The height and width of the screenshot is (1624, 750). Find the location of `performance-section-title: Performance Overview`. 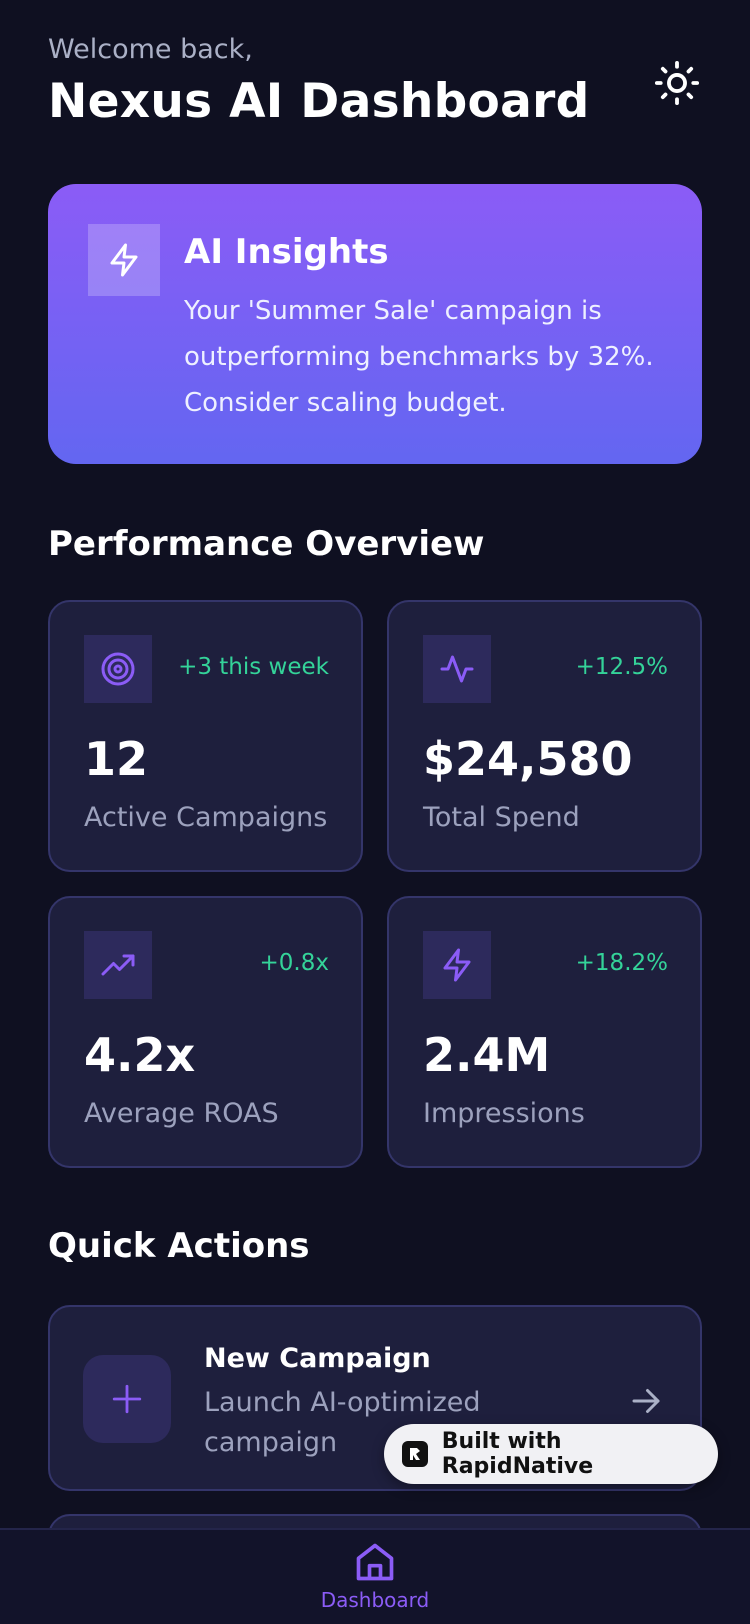

performance-section-title: Performance Overview is located at coordinates (266, 544).